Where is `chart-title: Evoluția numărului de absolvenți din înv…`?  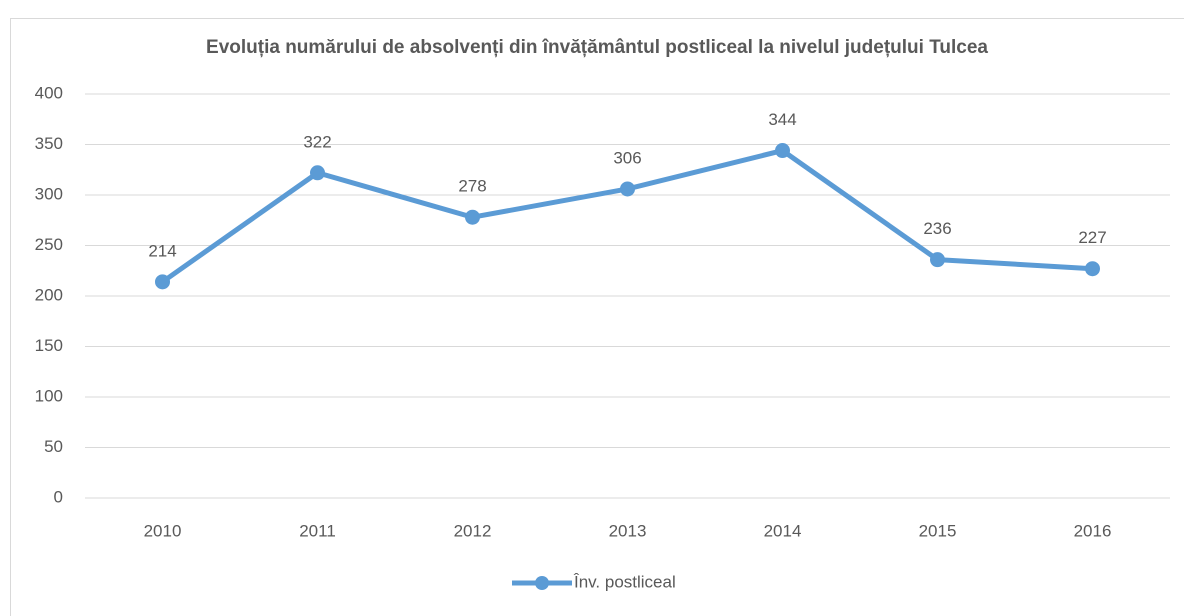
chart-title: Evoluția numărului de absolvenți din înv… is located at coordinates (597, 47).